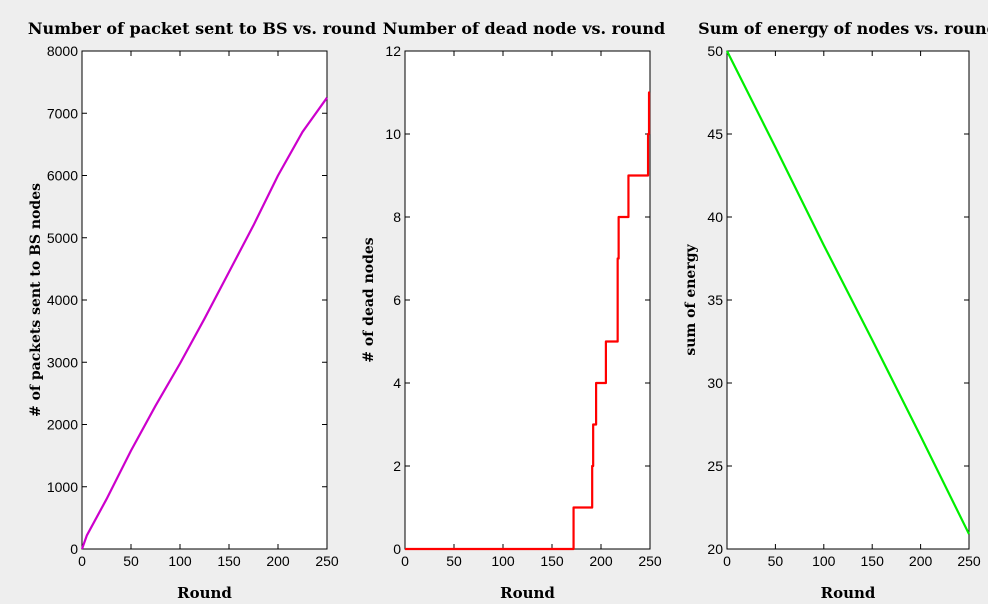 The image size is (988, 604). I want to click on y-axis-label-packets: # of packets sent to BS nodes, so click(36, 300).